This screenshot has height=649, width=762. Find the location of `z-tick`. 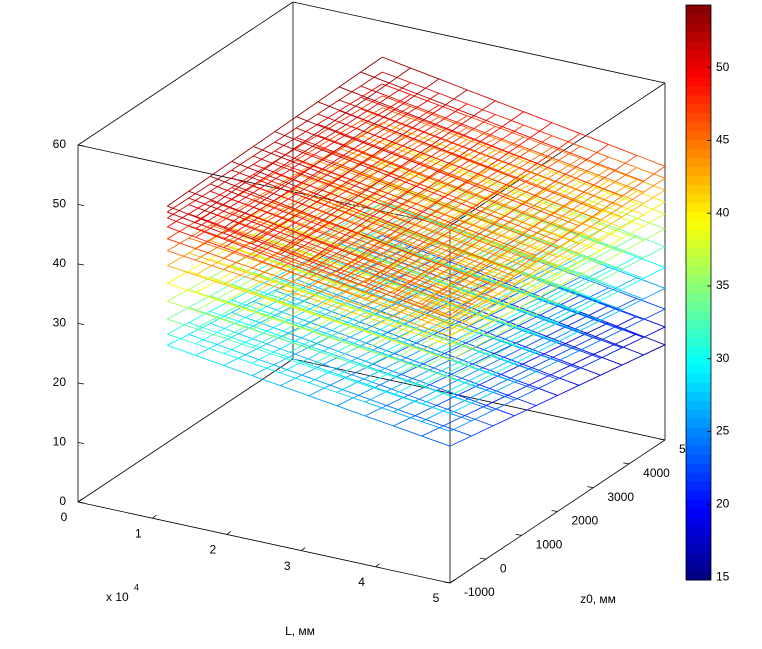

z-tick is located at coordinates (81, 205).